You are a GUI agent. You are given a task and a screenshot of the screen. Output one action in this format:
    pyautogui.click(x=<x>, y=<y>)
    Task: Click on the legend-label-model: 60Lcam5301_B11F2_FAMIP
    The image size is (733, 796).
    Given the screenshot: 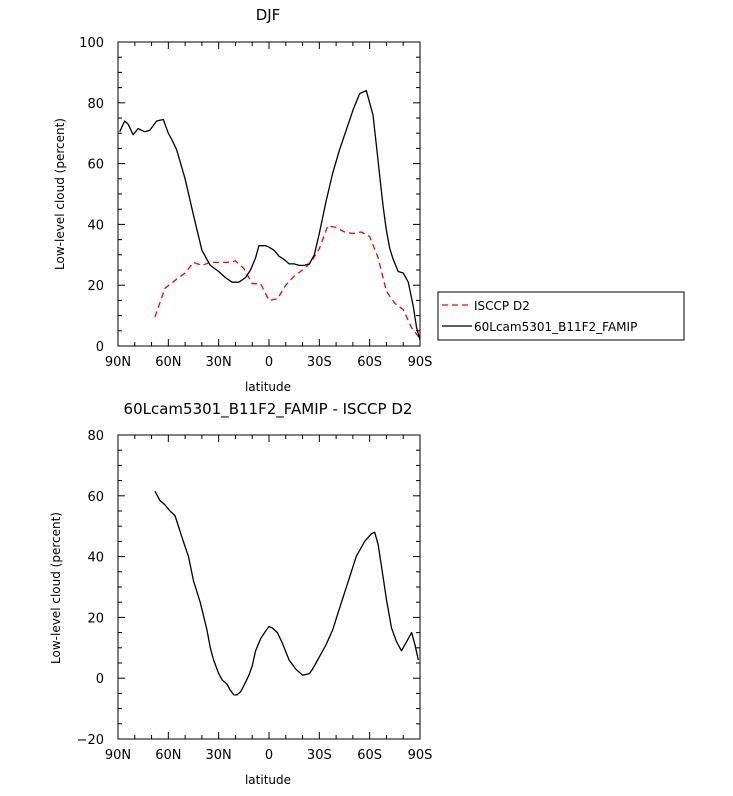 What is the action you would take?
    pyautogui.click(x=555, y=327)
    